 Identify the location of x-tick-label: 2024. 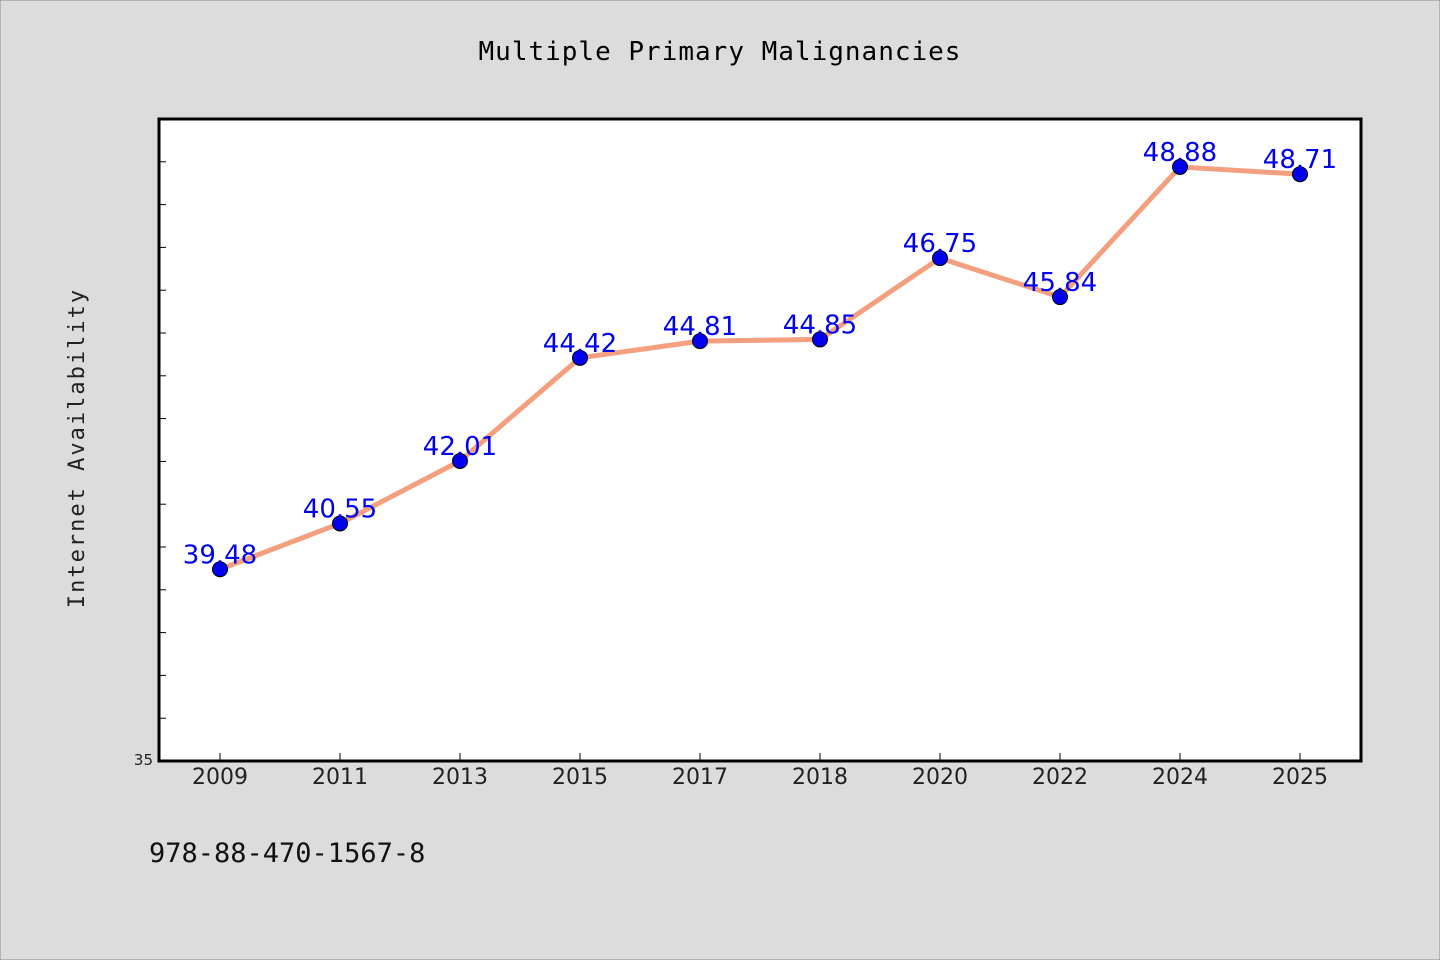
(1180, 777).